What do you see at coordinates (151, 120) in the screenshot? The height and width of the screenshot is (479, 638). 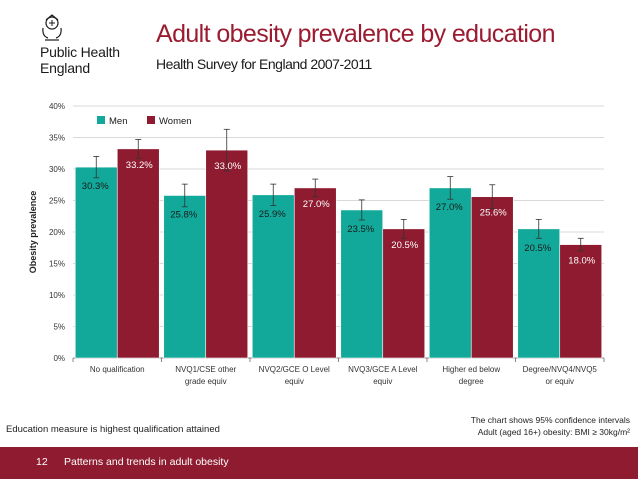 I see `legend-swatch-women` at bounding box center [151, 120].